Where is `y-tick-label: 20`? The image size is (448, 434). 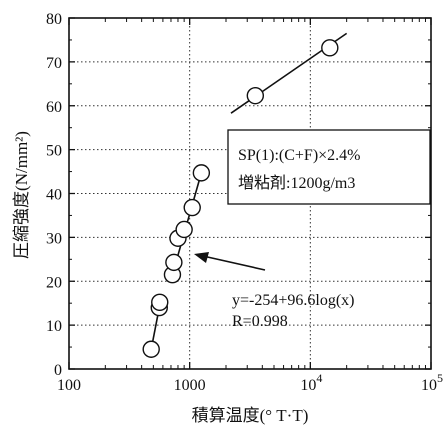
y-tick-label: 20 is located at coordinates (54, 282).